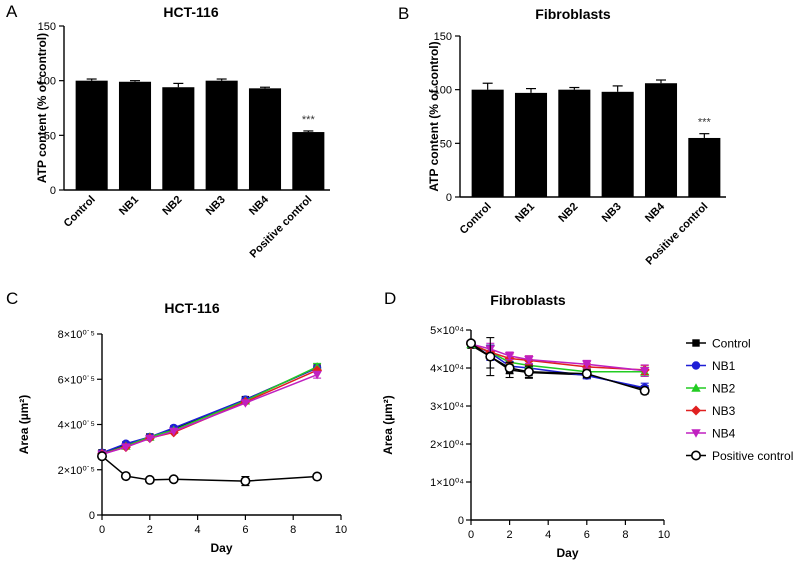 This screenshot has height=564, width=798. Describe the element at coordinates (724, 411) in the screenshot. I see `legend-label: NB3` at that location.